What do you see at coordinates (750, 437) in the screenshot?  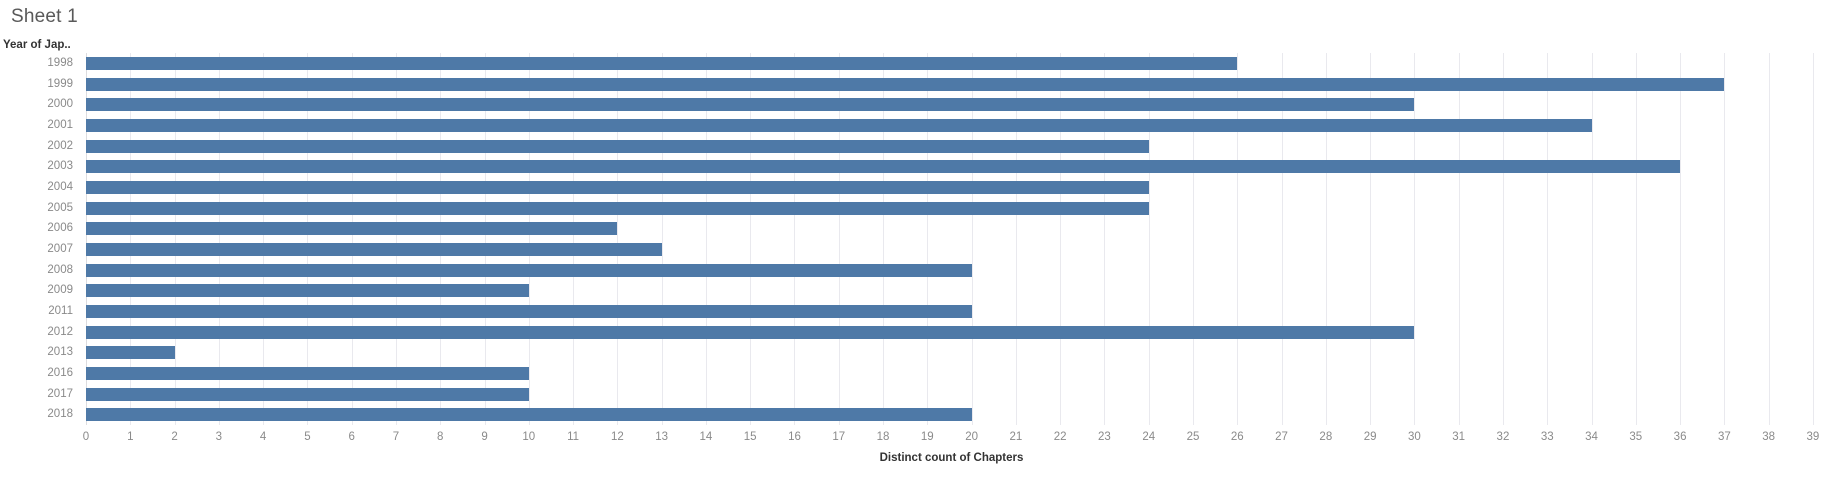 I see `x-tick-label: 15` at bounding box center [750, 437].